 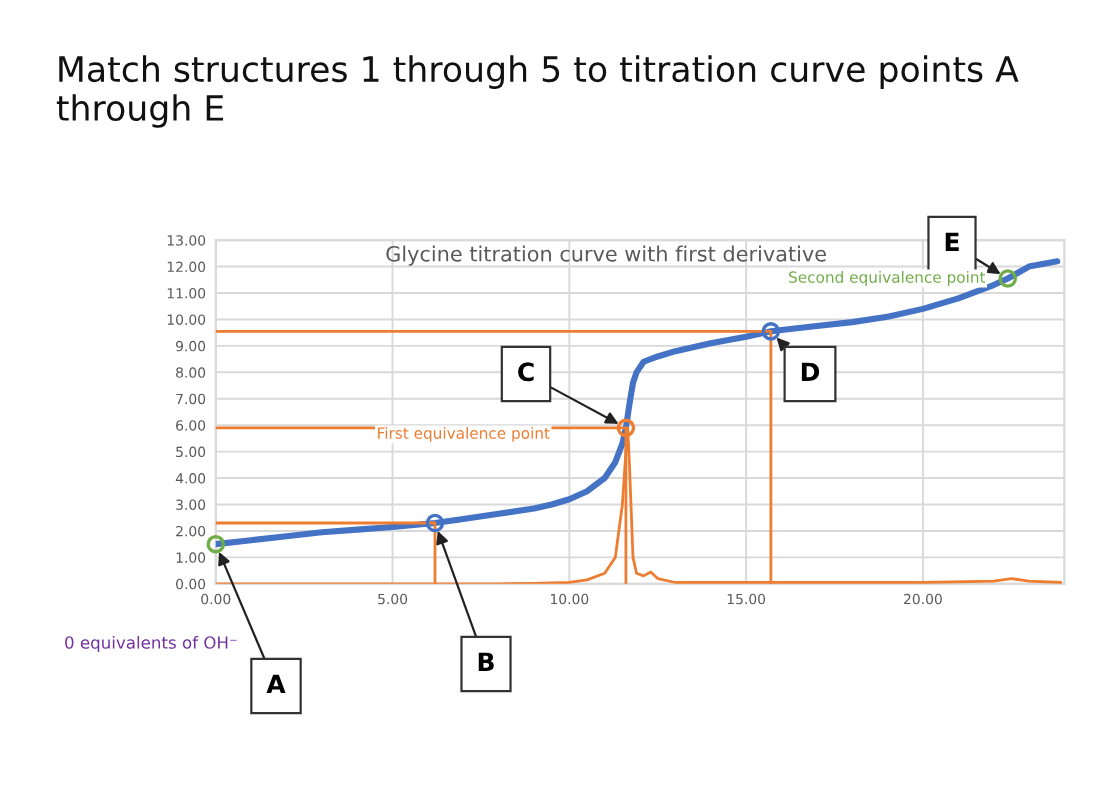 I want to click on chart-title: Match structures 1 through 5 to titration curve points A through E, so click(x=537, y=91).